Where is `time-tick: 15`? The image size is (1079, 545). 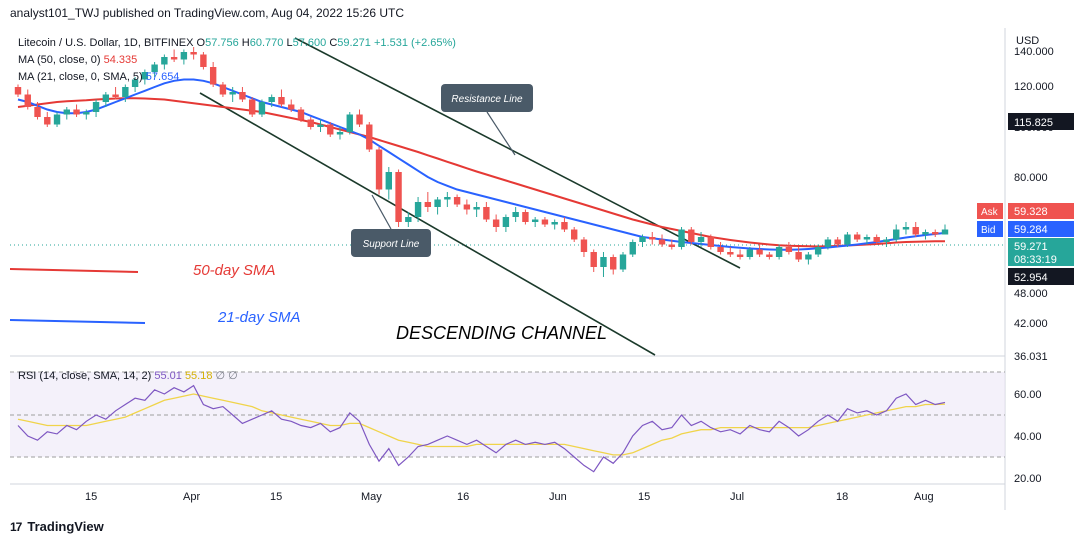 time-tick: 15 is located at coordinates (644, 497).